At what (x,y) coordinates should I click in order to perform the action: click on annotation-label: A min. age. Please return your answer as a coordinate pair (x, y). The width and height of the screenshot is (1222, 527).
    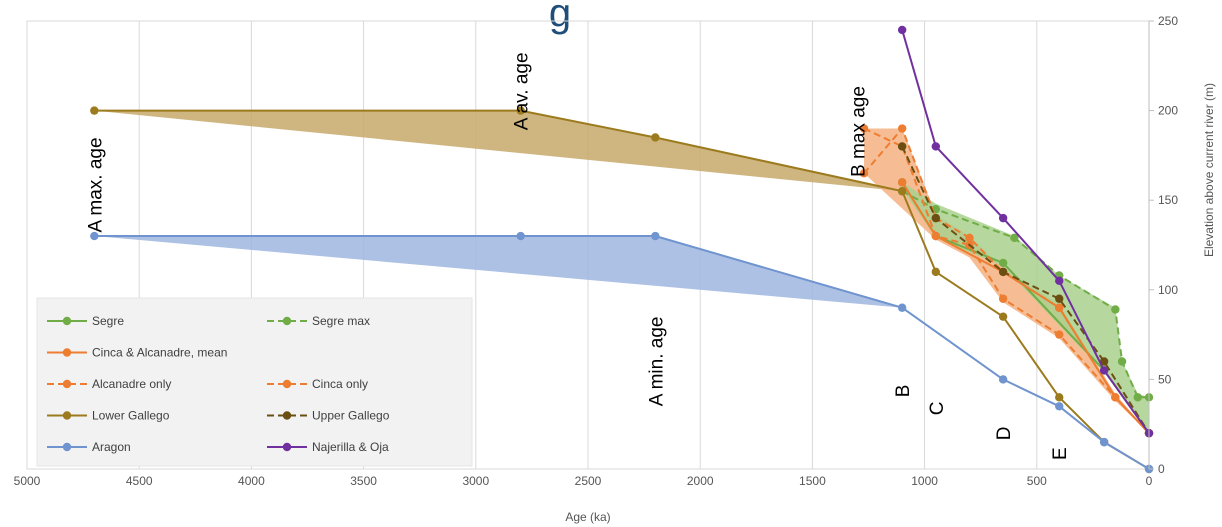
    Looking at the image, I should click on (656, 362).